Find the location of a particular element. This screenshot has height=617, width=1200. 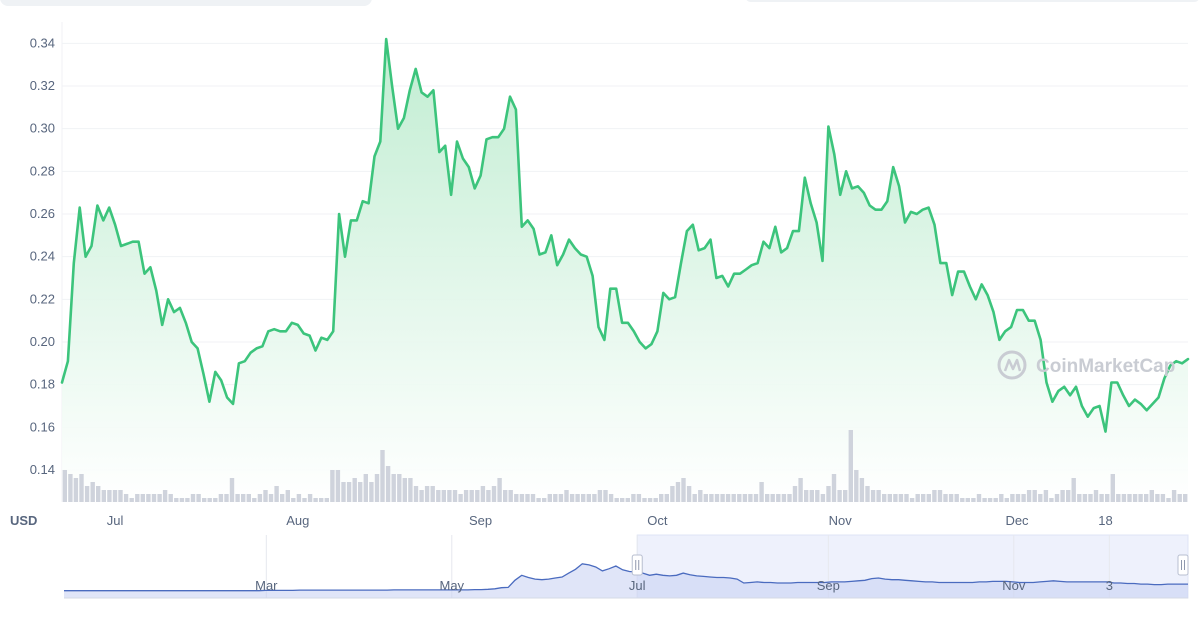

navigator-tick-label: Nov is located at coordinates (1014, 585).